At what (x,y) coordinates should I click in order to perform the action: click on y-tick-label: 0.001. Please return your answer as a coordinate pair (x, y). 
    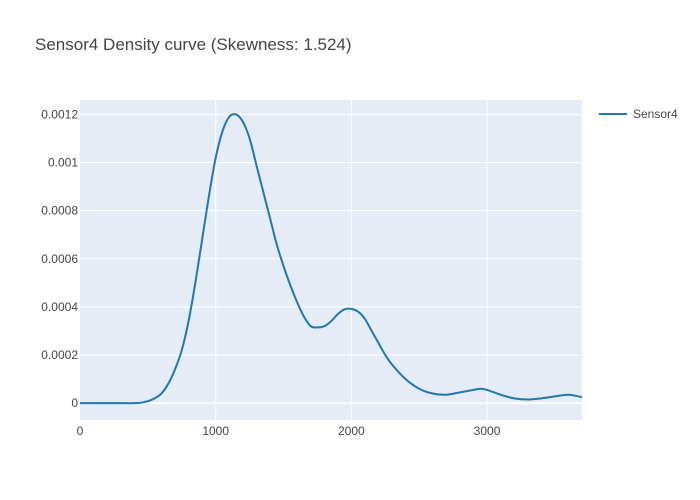
    Looking at the image, I should click on (63, 163).